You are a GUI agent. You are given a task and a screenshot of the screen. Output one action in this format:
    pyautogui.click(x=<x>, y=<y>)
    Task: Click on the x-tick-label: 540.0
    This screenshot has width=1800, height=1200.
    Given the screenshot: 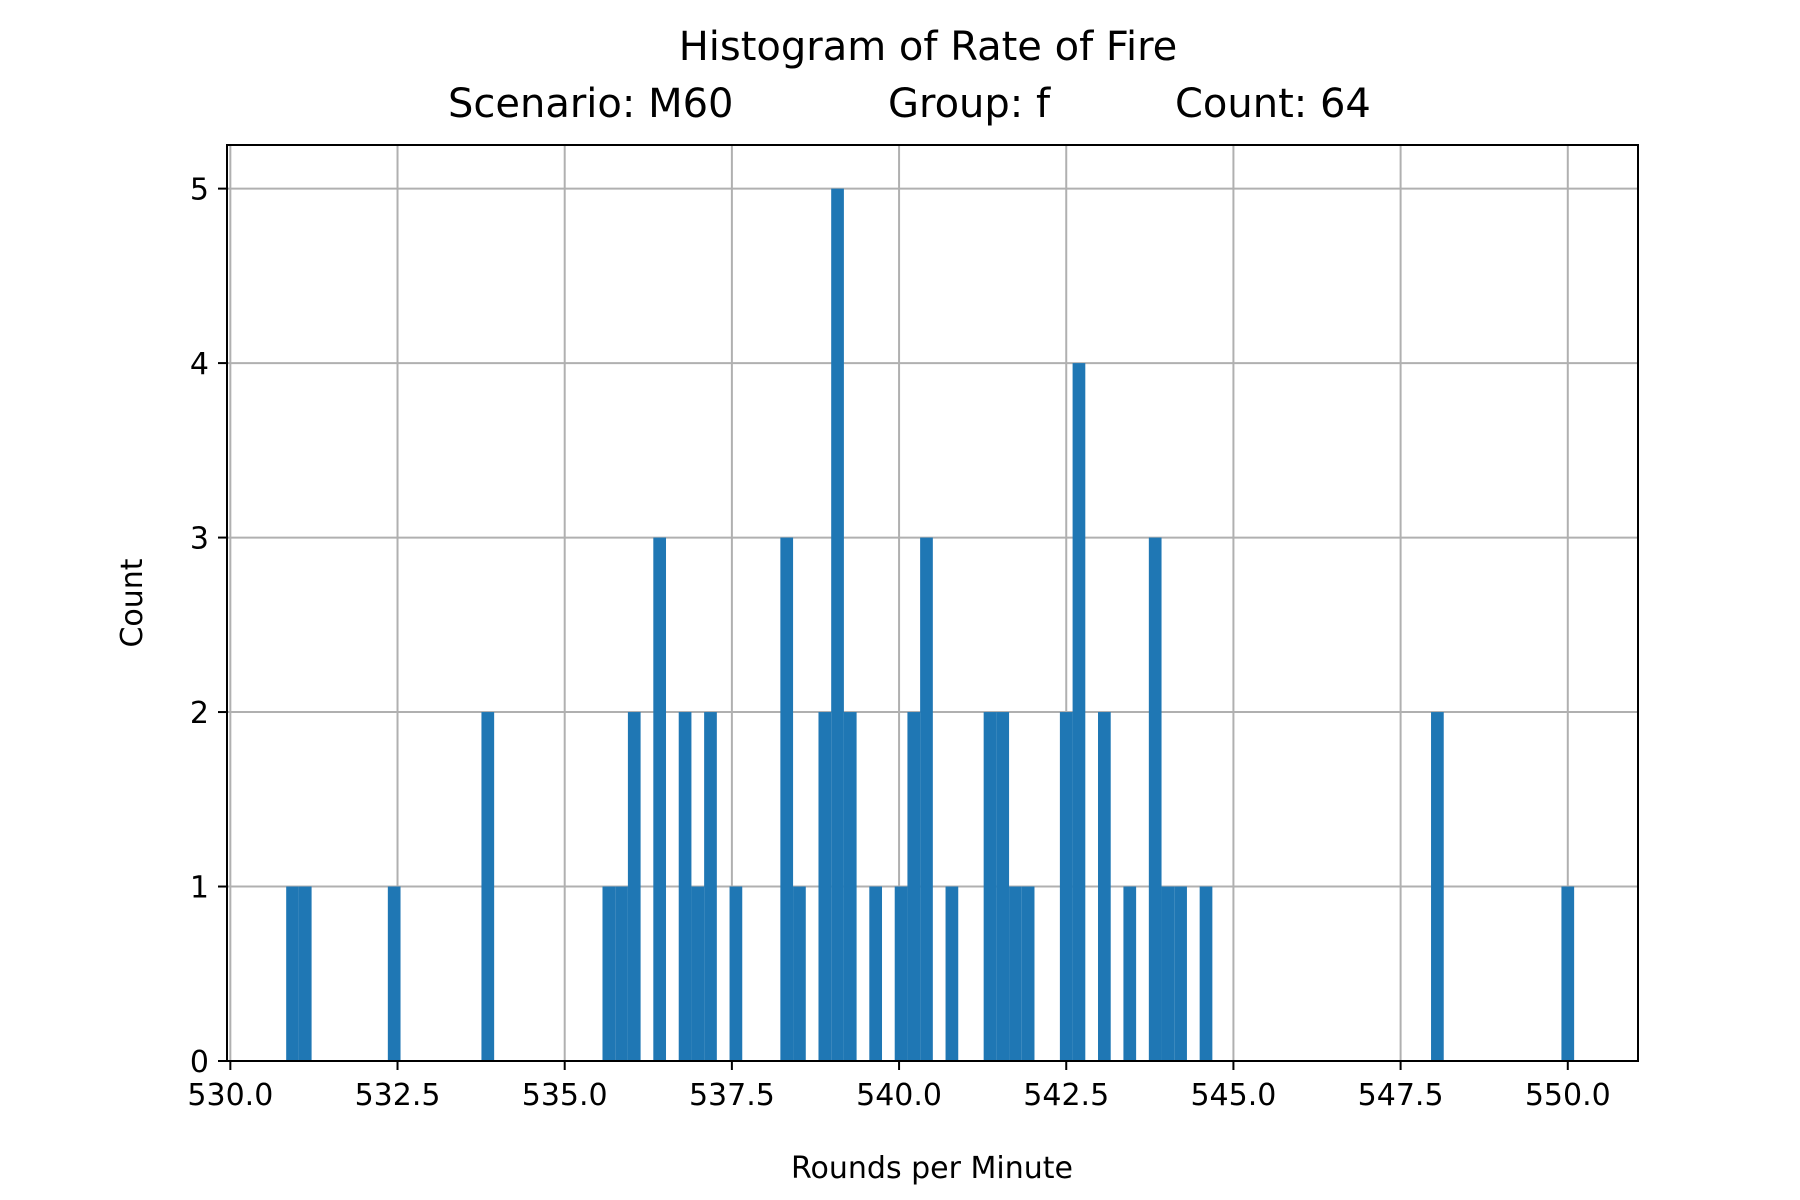 What is the action you would take?
    pyautogui.click(x=899, y=1095)
    